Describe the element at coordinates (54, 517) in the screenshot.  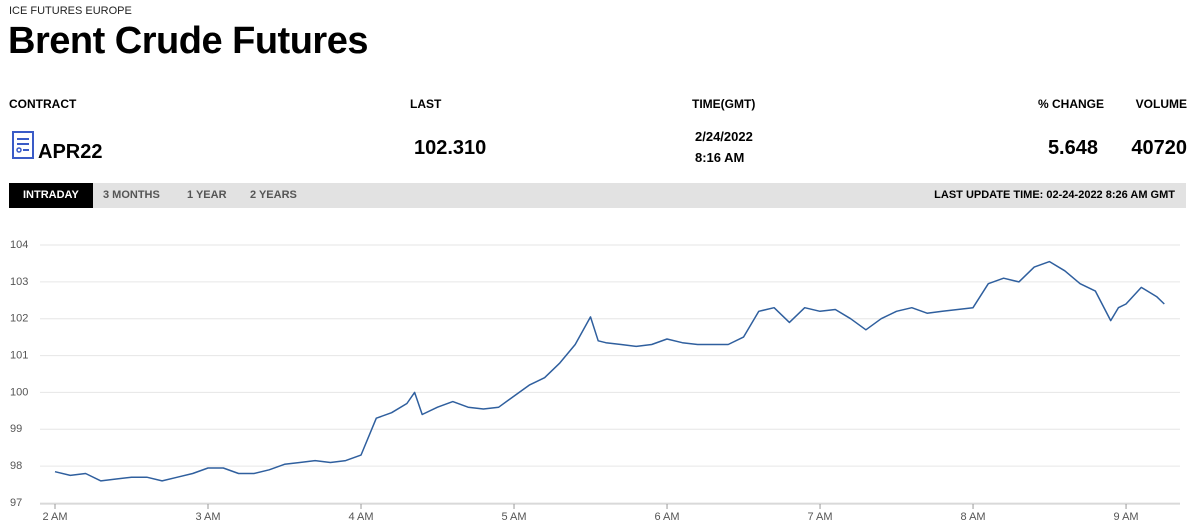
I see `x-tick-label: 2 AM` at that location.